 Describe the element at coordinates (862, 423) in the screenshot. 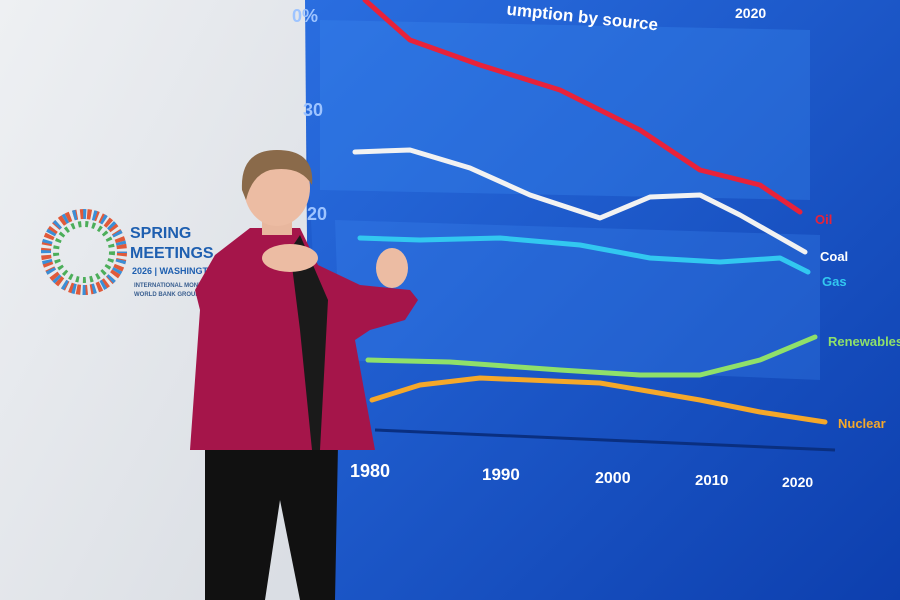

I see `series-label: Nuclear` at that location.